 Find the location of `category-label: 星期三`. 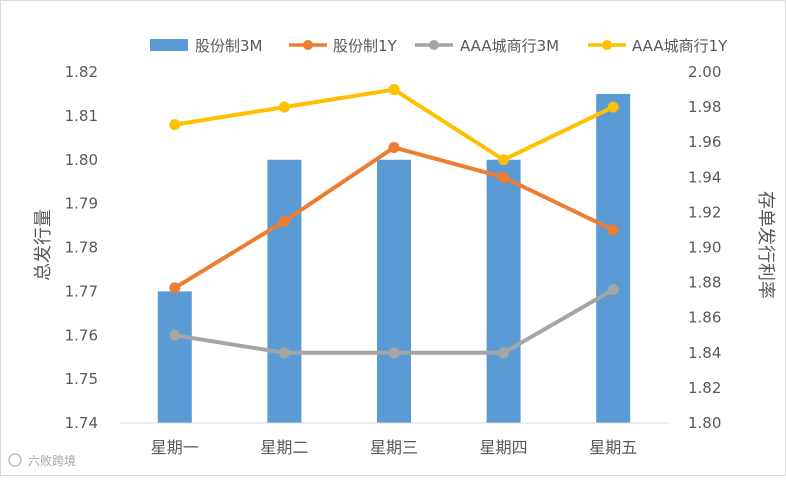

category-label: 星期三 is located at coordinates (394, 447).